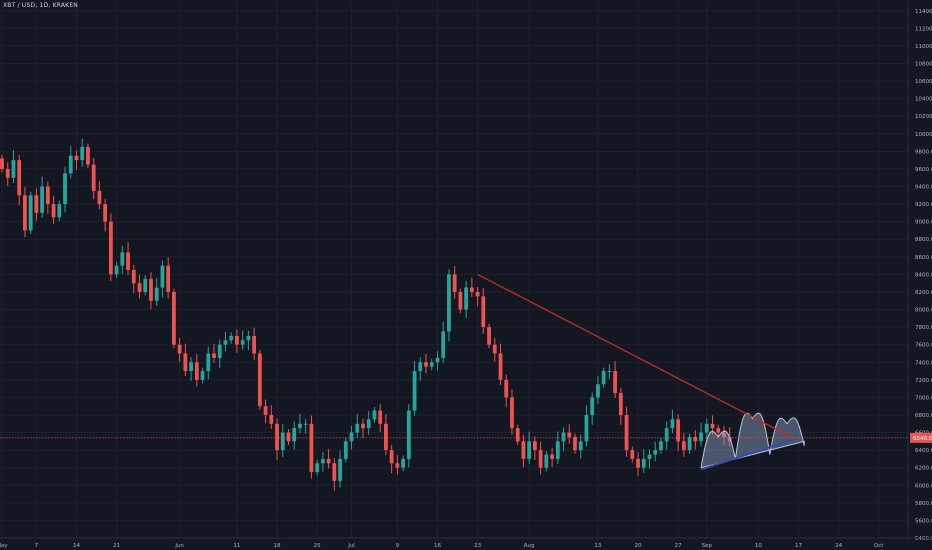 The image size is (932, 550). I want to click on y-tick-label: 8200.0, so click(923, 293).